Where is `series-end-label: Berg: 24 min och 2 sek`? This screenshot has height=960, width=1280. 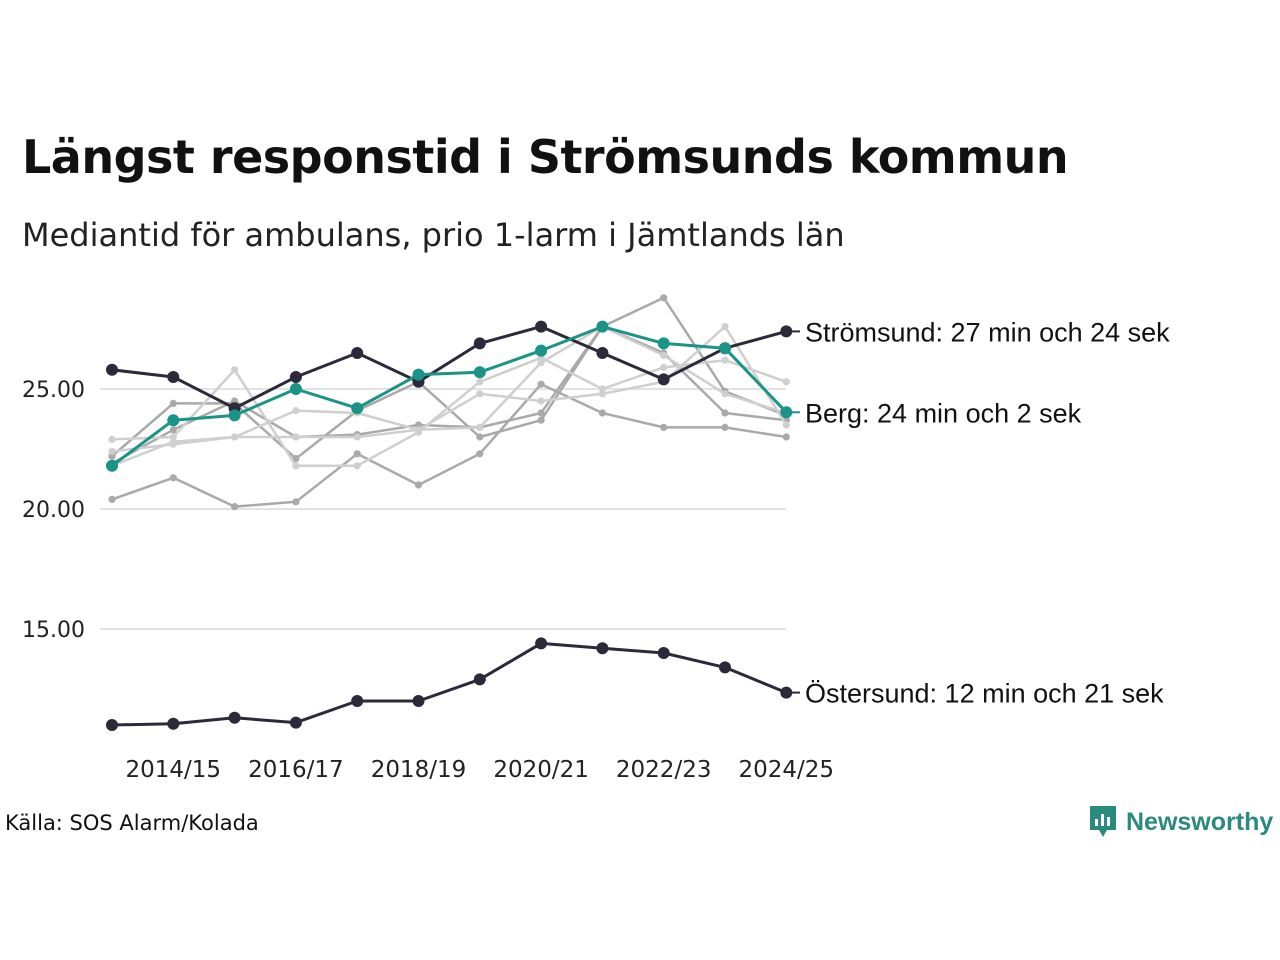
series-end-label: Berg: 24 min och 2 sek is located at coordinates (943, 413).